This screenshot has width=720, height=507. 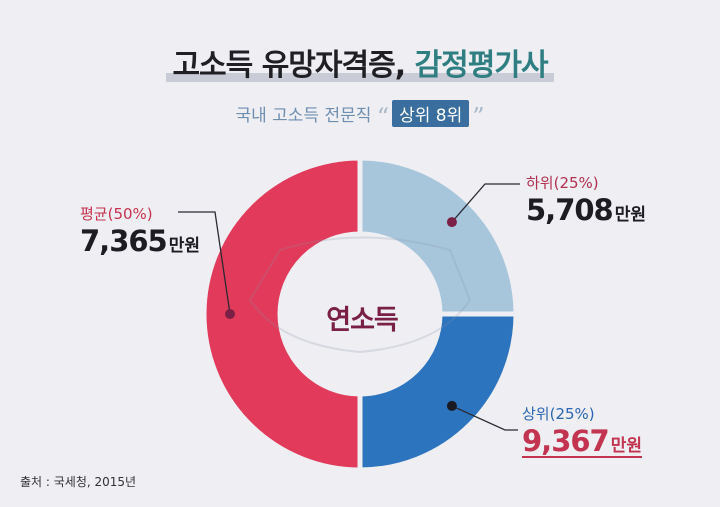 What do you see at coordinates (362, 320) in the screenshot?
I see `donut-center-label: 연소득` at bounding box center [362, 320].